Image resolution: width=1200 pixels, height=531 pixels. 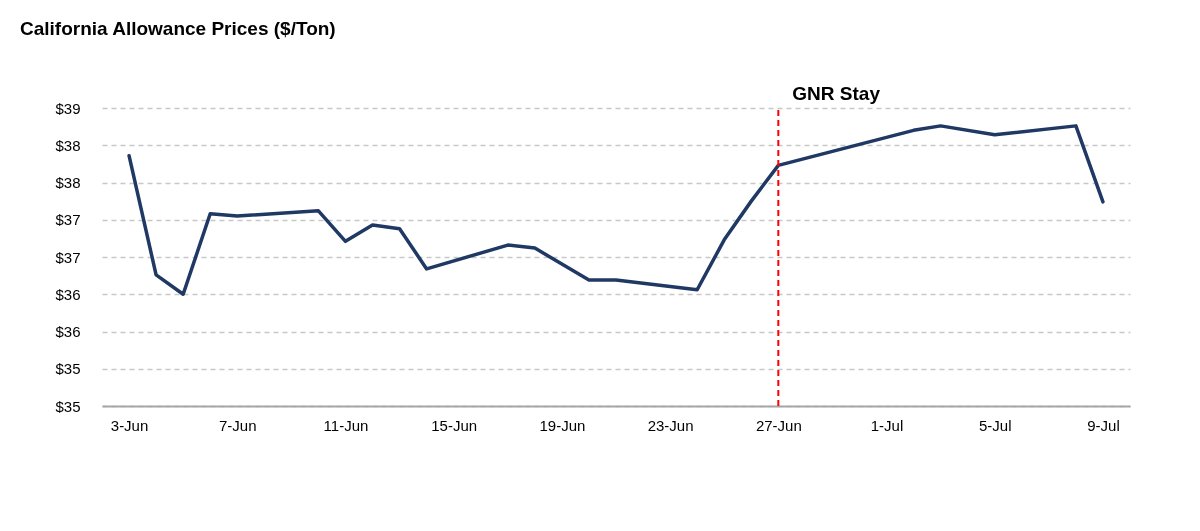 I want to click on x-tick-label: 9-Jul, so click(x=1103, y=425).